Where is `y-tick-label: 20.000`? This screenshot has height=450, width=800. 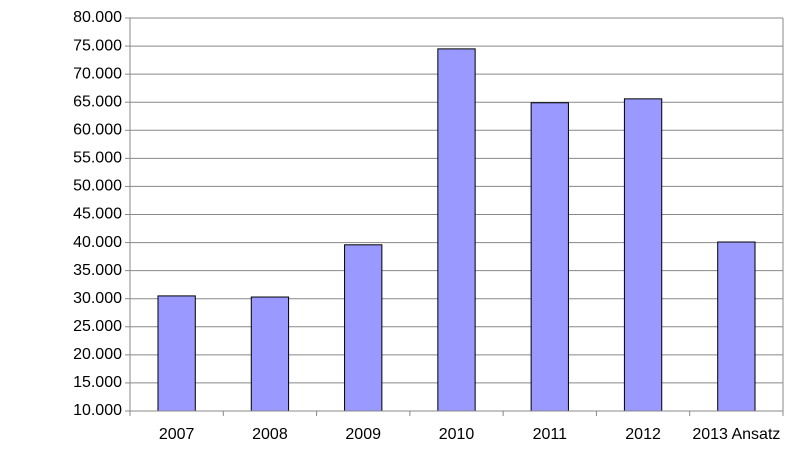
y-tick-label: 20.000 is located at coordinates (97, 354).